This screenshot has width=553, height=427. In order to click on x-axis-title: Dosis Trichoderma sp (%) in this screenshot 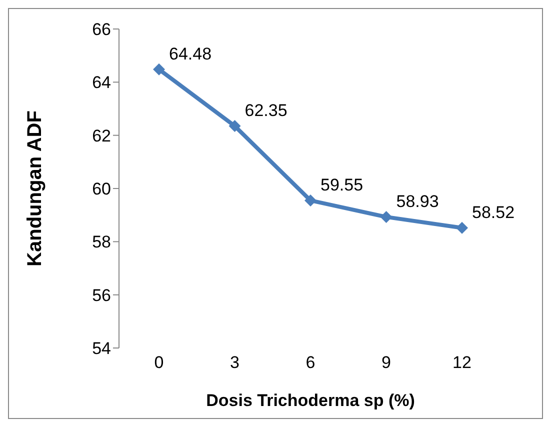, I will do `click(310, 400)`.